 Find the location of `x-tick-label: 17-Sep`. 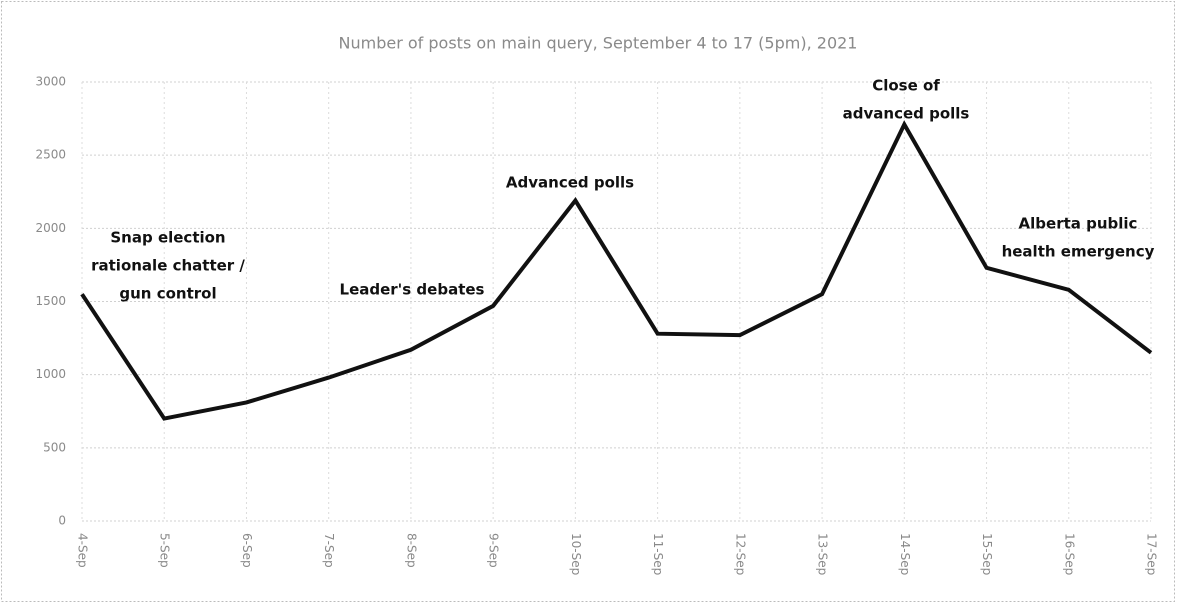

x-tick-label: 17-Sep is located at coordinates (1152, 554).